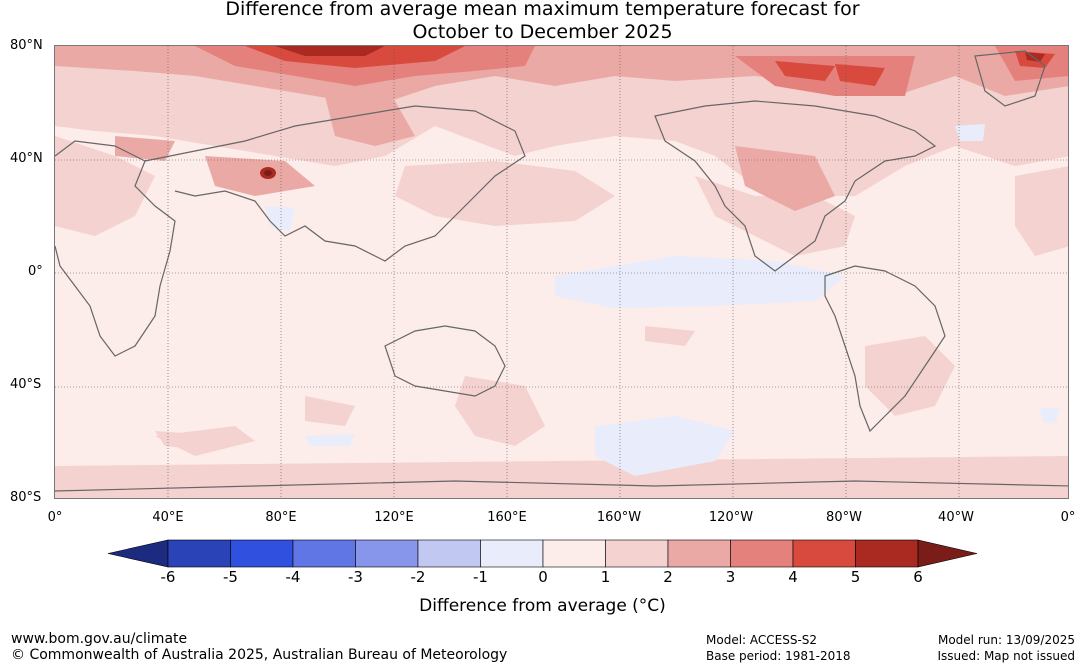 The image size is (1085, 667). I want to click on colorbar-label: Difference from average (°C), so click(542, 606).